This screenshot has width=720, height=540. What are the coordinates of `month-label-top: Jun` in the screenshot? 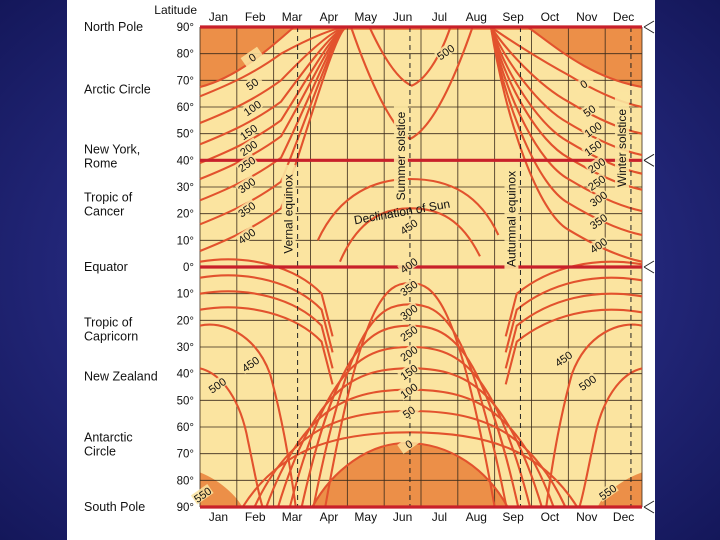 It's located at (402, 17).